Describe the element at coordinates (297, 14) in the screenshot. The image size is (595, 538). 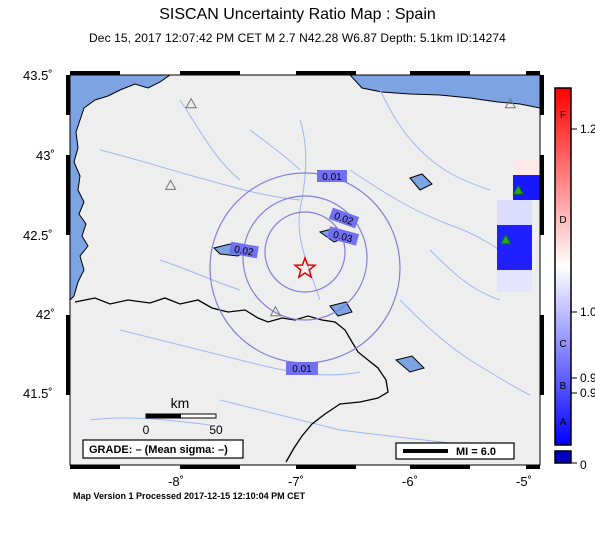
I see `map-title: SISCAN Uncertainty Ratio Map : Spain` at that location.